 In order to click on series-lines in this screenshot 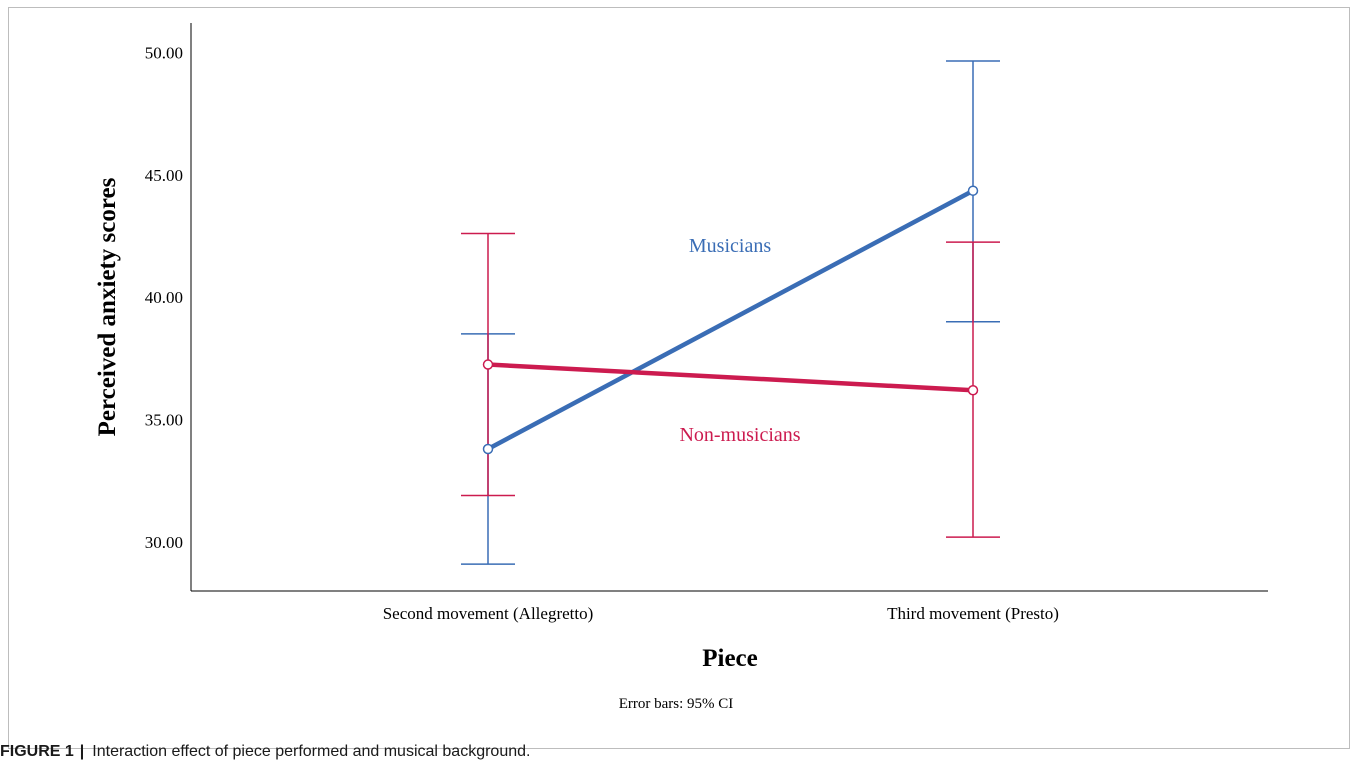, I will do `click(730, 319)`.